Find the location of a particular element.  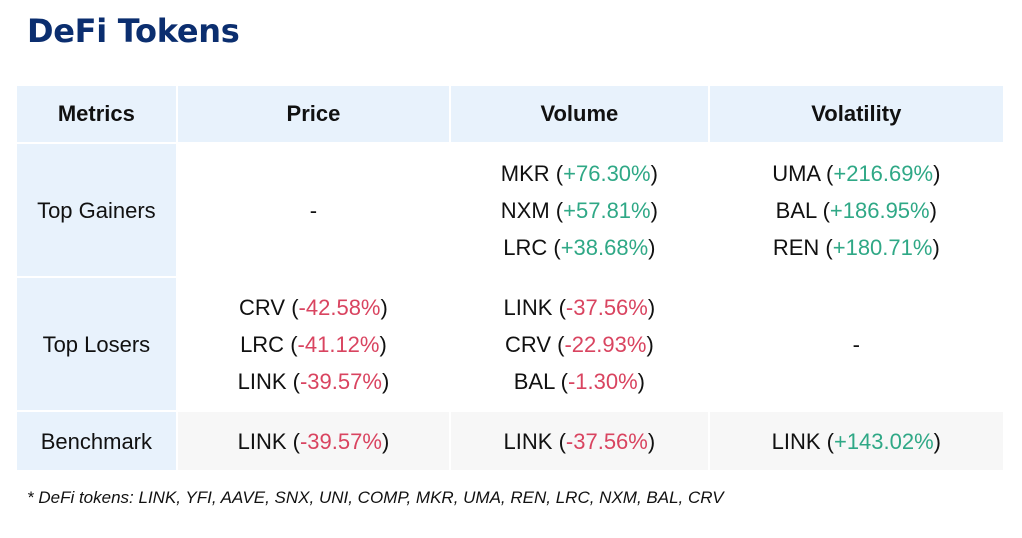

token-entry: LRC (-41.12%) is located at coordinates (313, 344).